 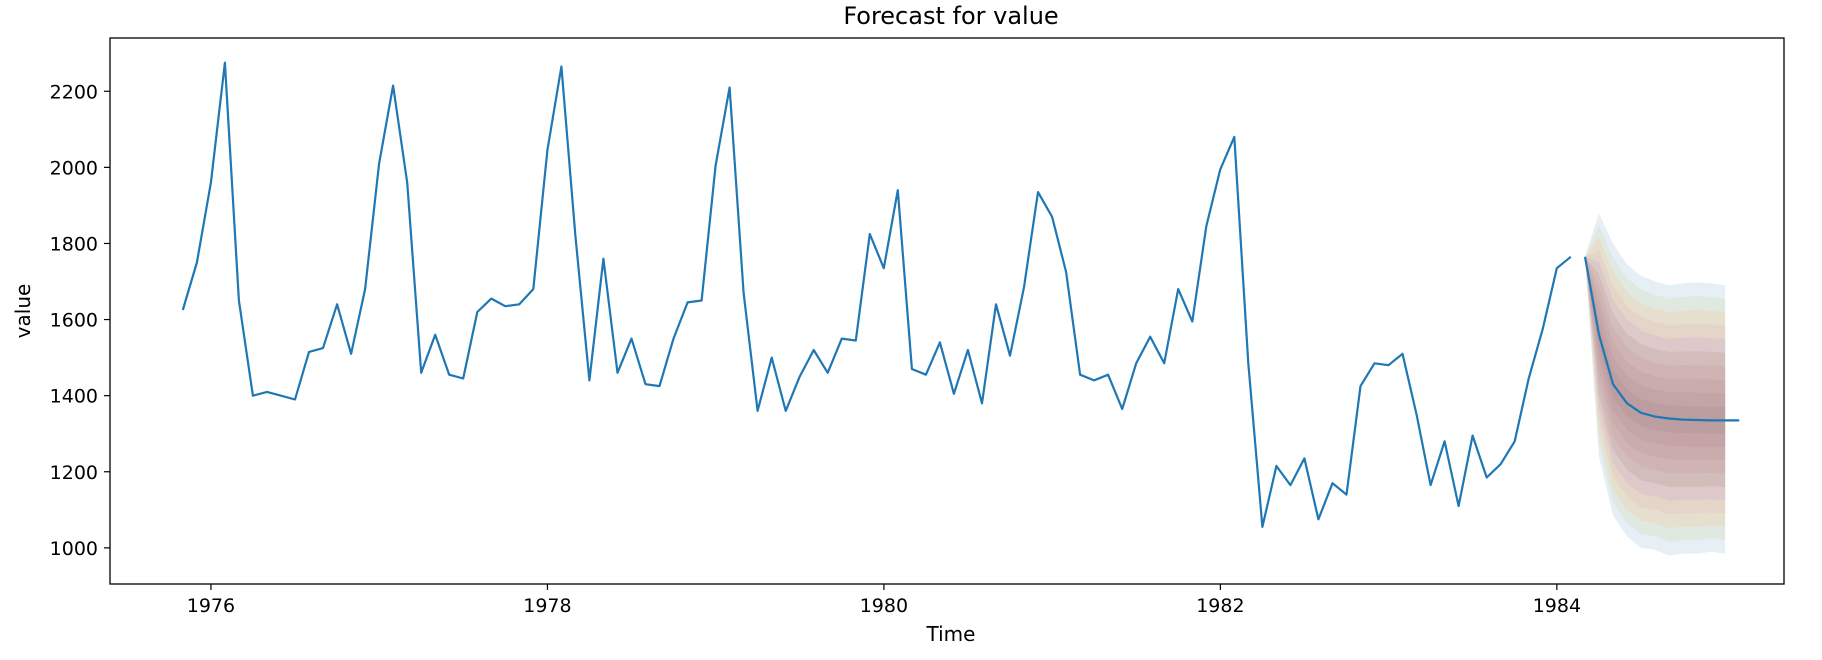 I want to click on y-tick-label: 1800, so click(x=74, y=244).